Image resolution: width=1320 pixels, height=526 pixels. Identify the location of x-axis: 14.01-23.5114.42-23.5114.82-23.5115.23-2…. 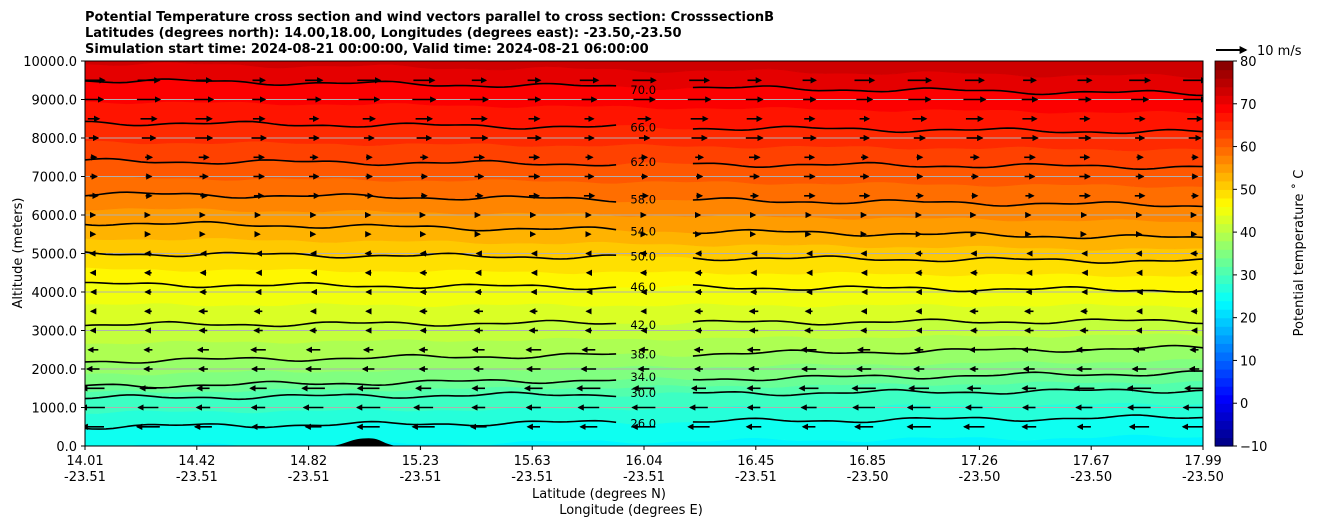
(644, 465).